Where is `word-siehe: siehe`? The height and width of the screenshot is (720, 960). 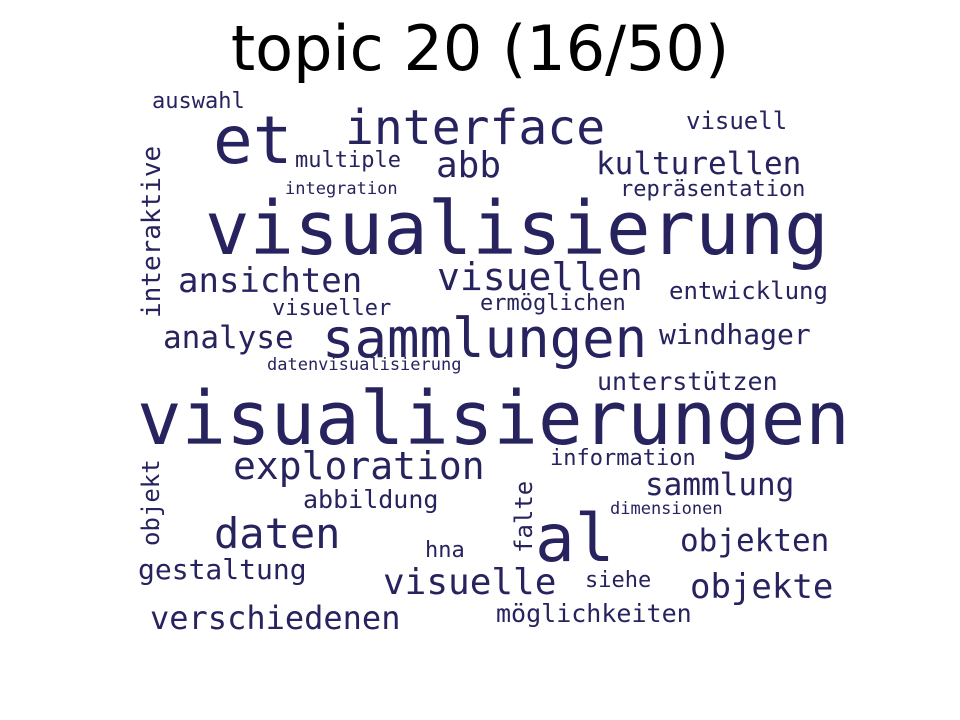
word-siehe: siehe is located at coordinates (618, 580).